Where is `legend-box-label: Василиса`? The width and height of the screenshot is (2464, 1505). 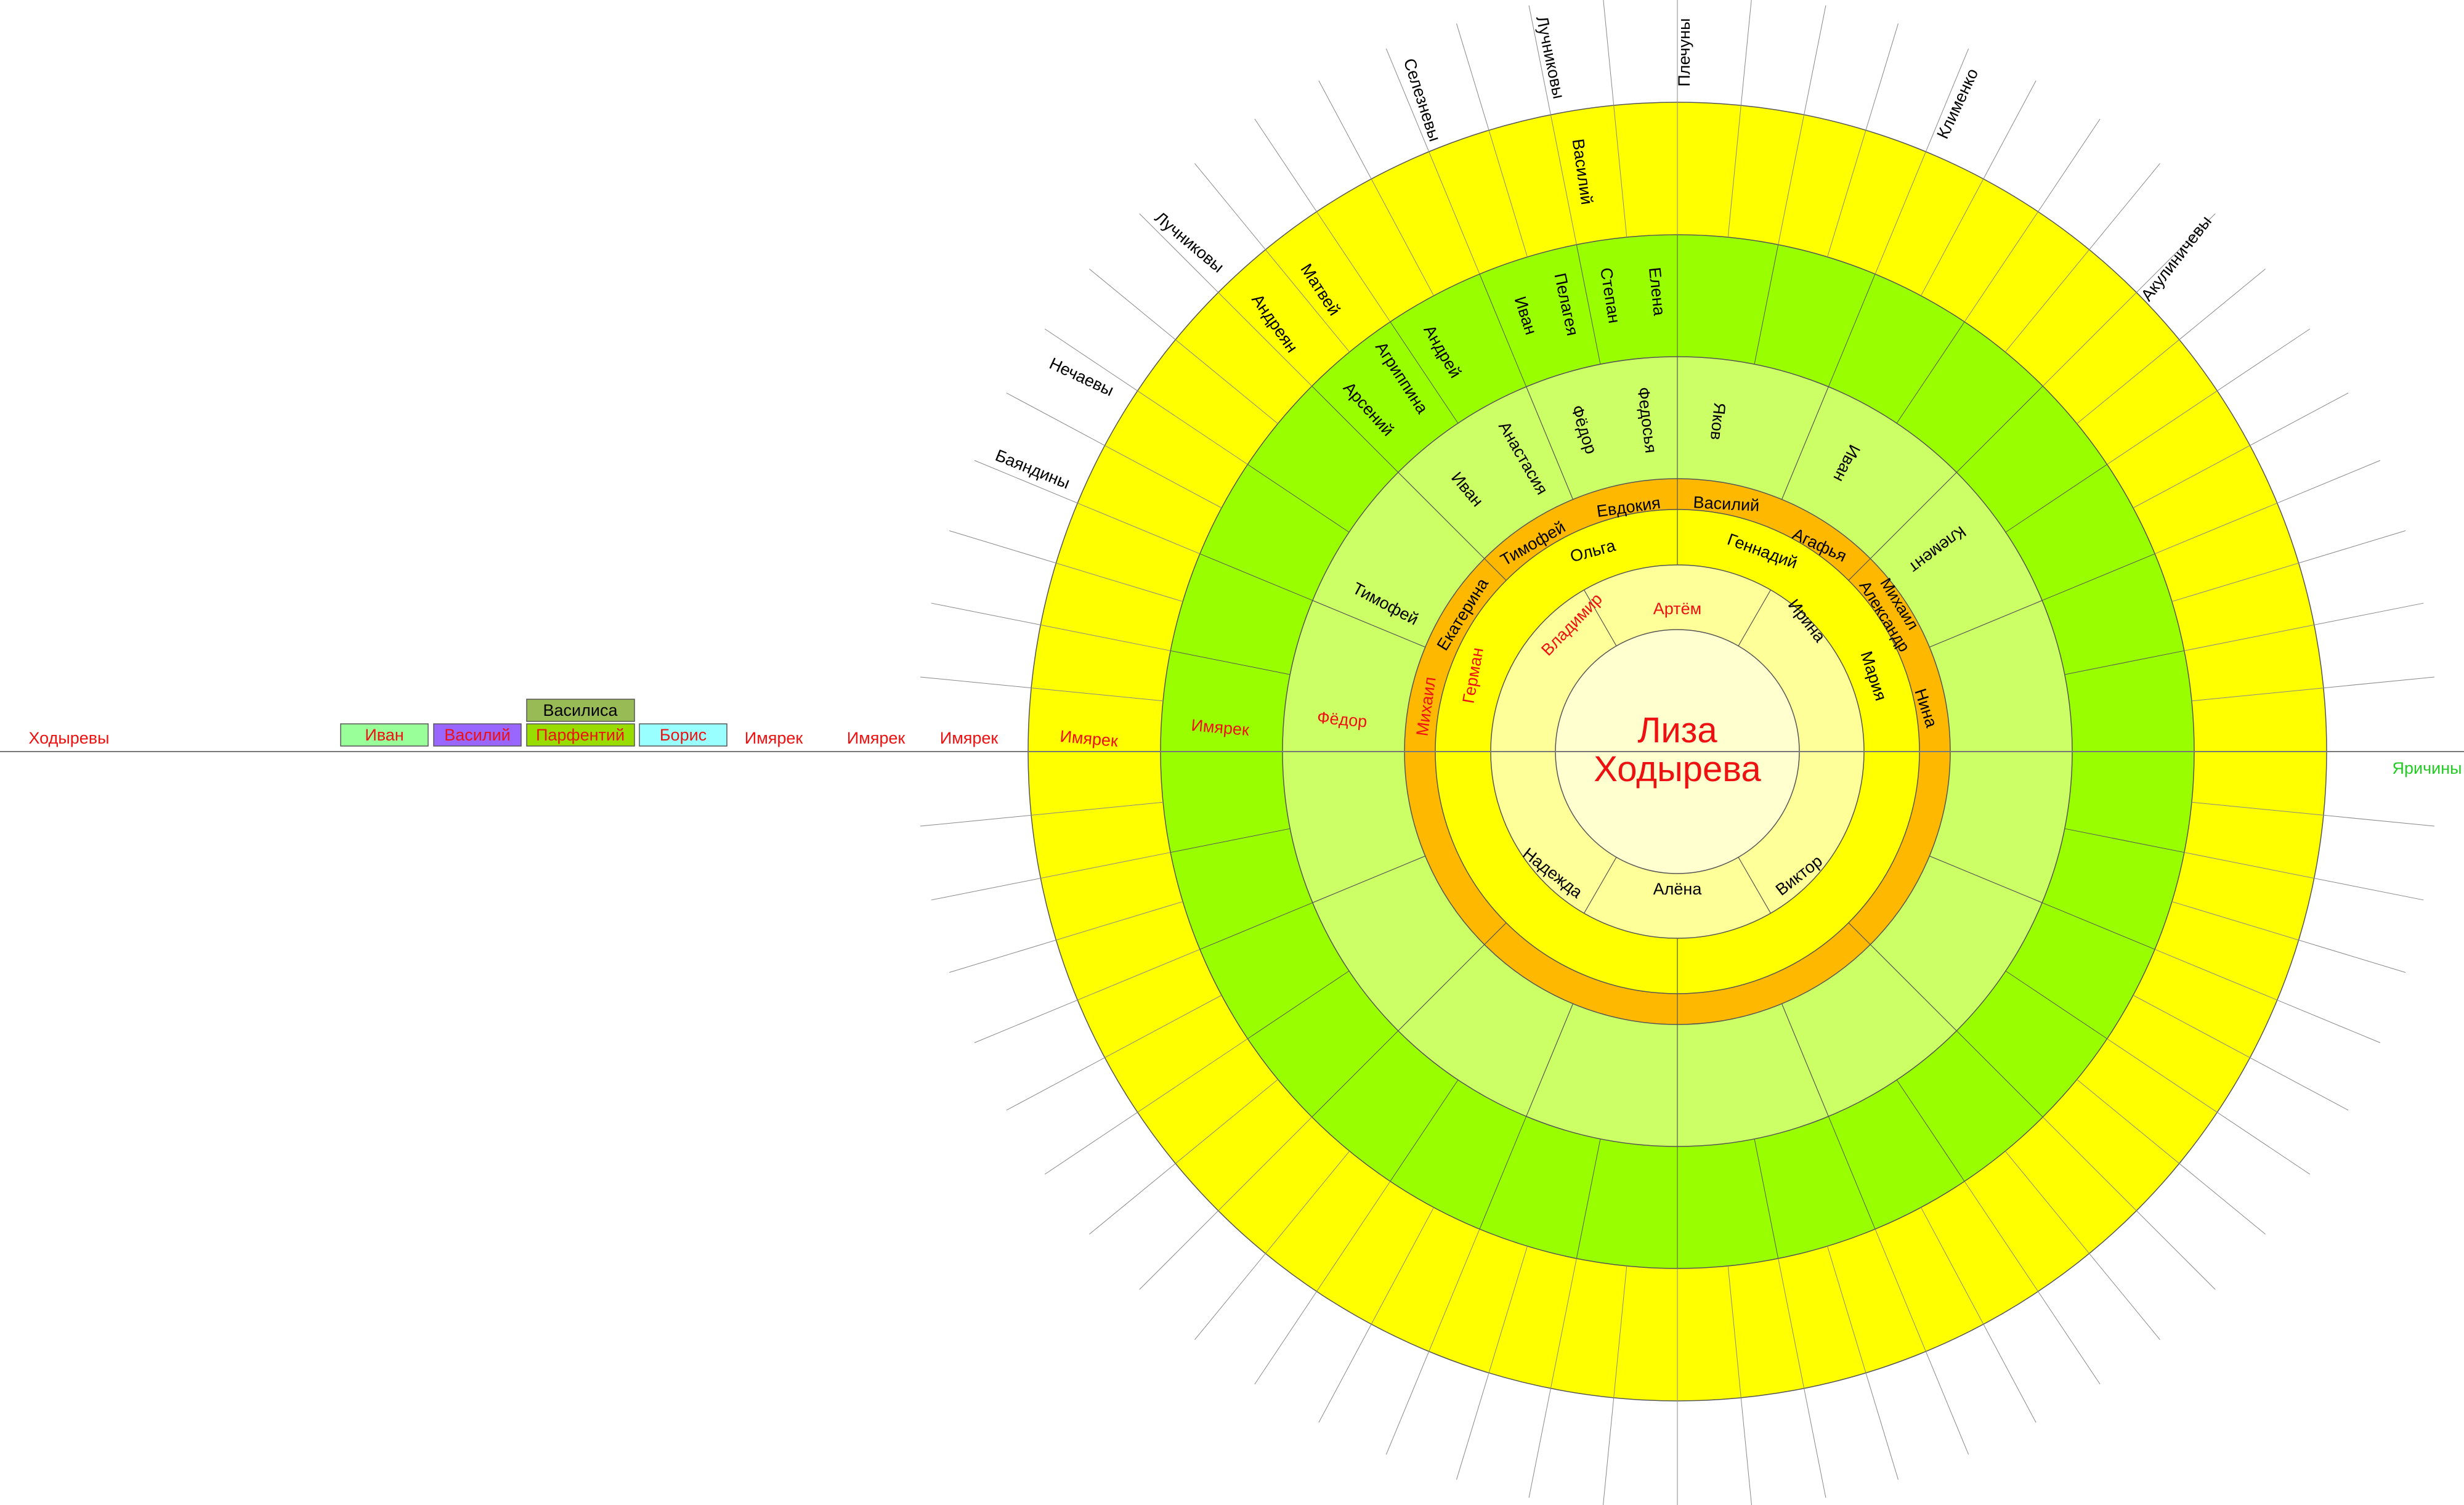 legend-box-label: Василиса is located at coordinates (580, 710).